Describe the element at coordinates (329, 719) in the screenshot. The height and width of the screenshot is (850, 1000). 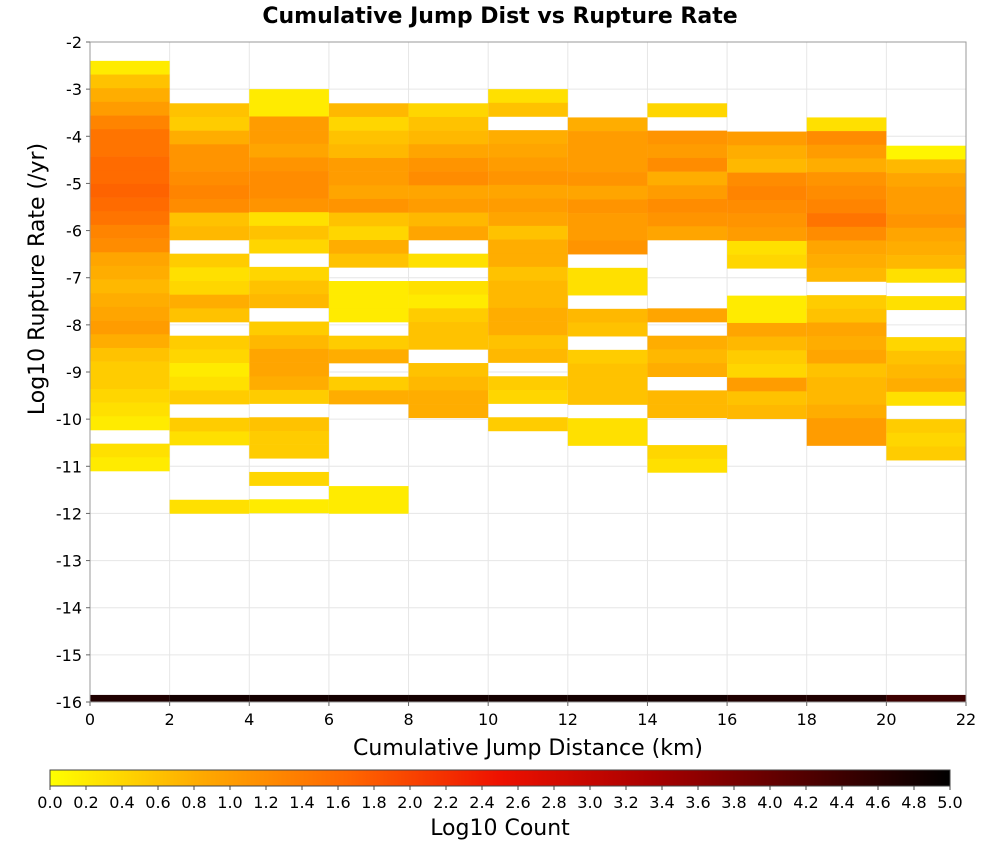
I see `x-tick-label: 6` at that location.